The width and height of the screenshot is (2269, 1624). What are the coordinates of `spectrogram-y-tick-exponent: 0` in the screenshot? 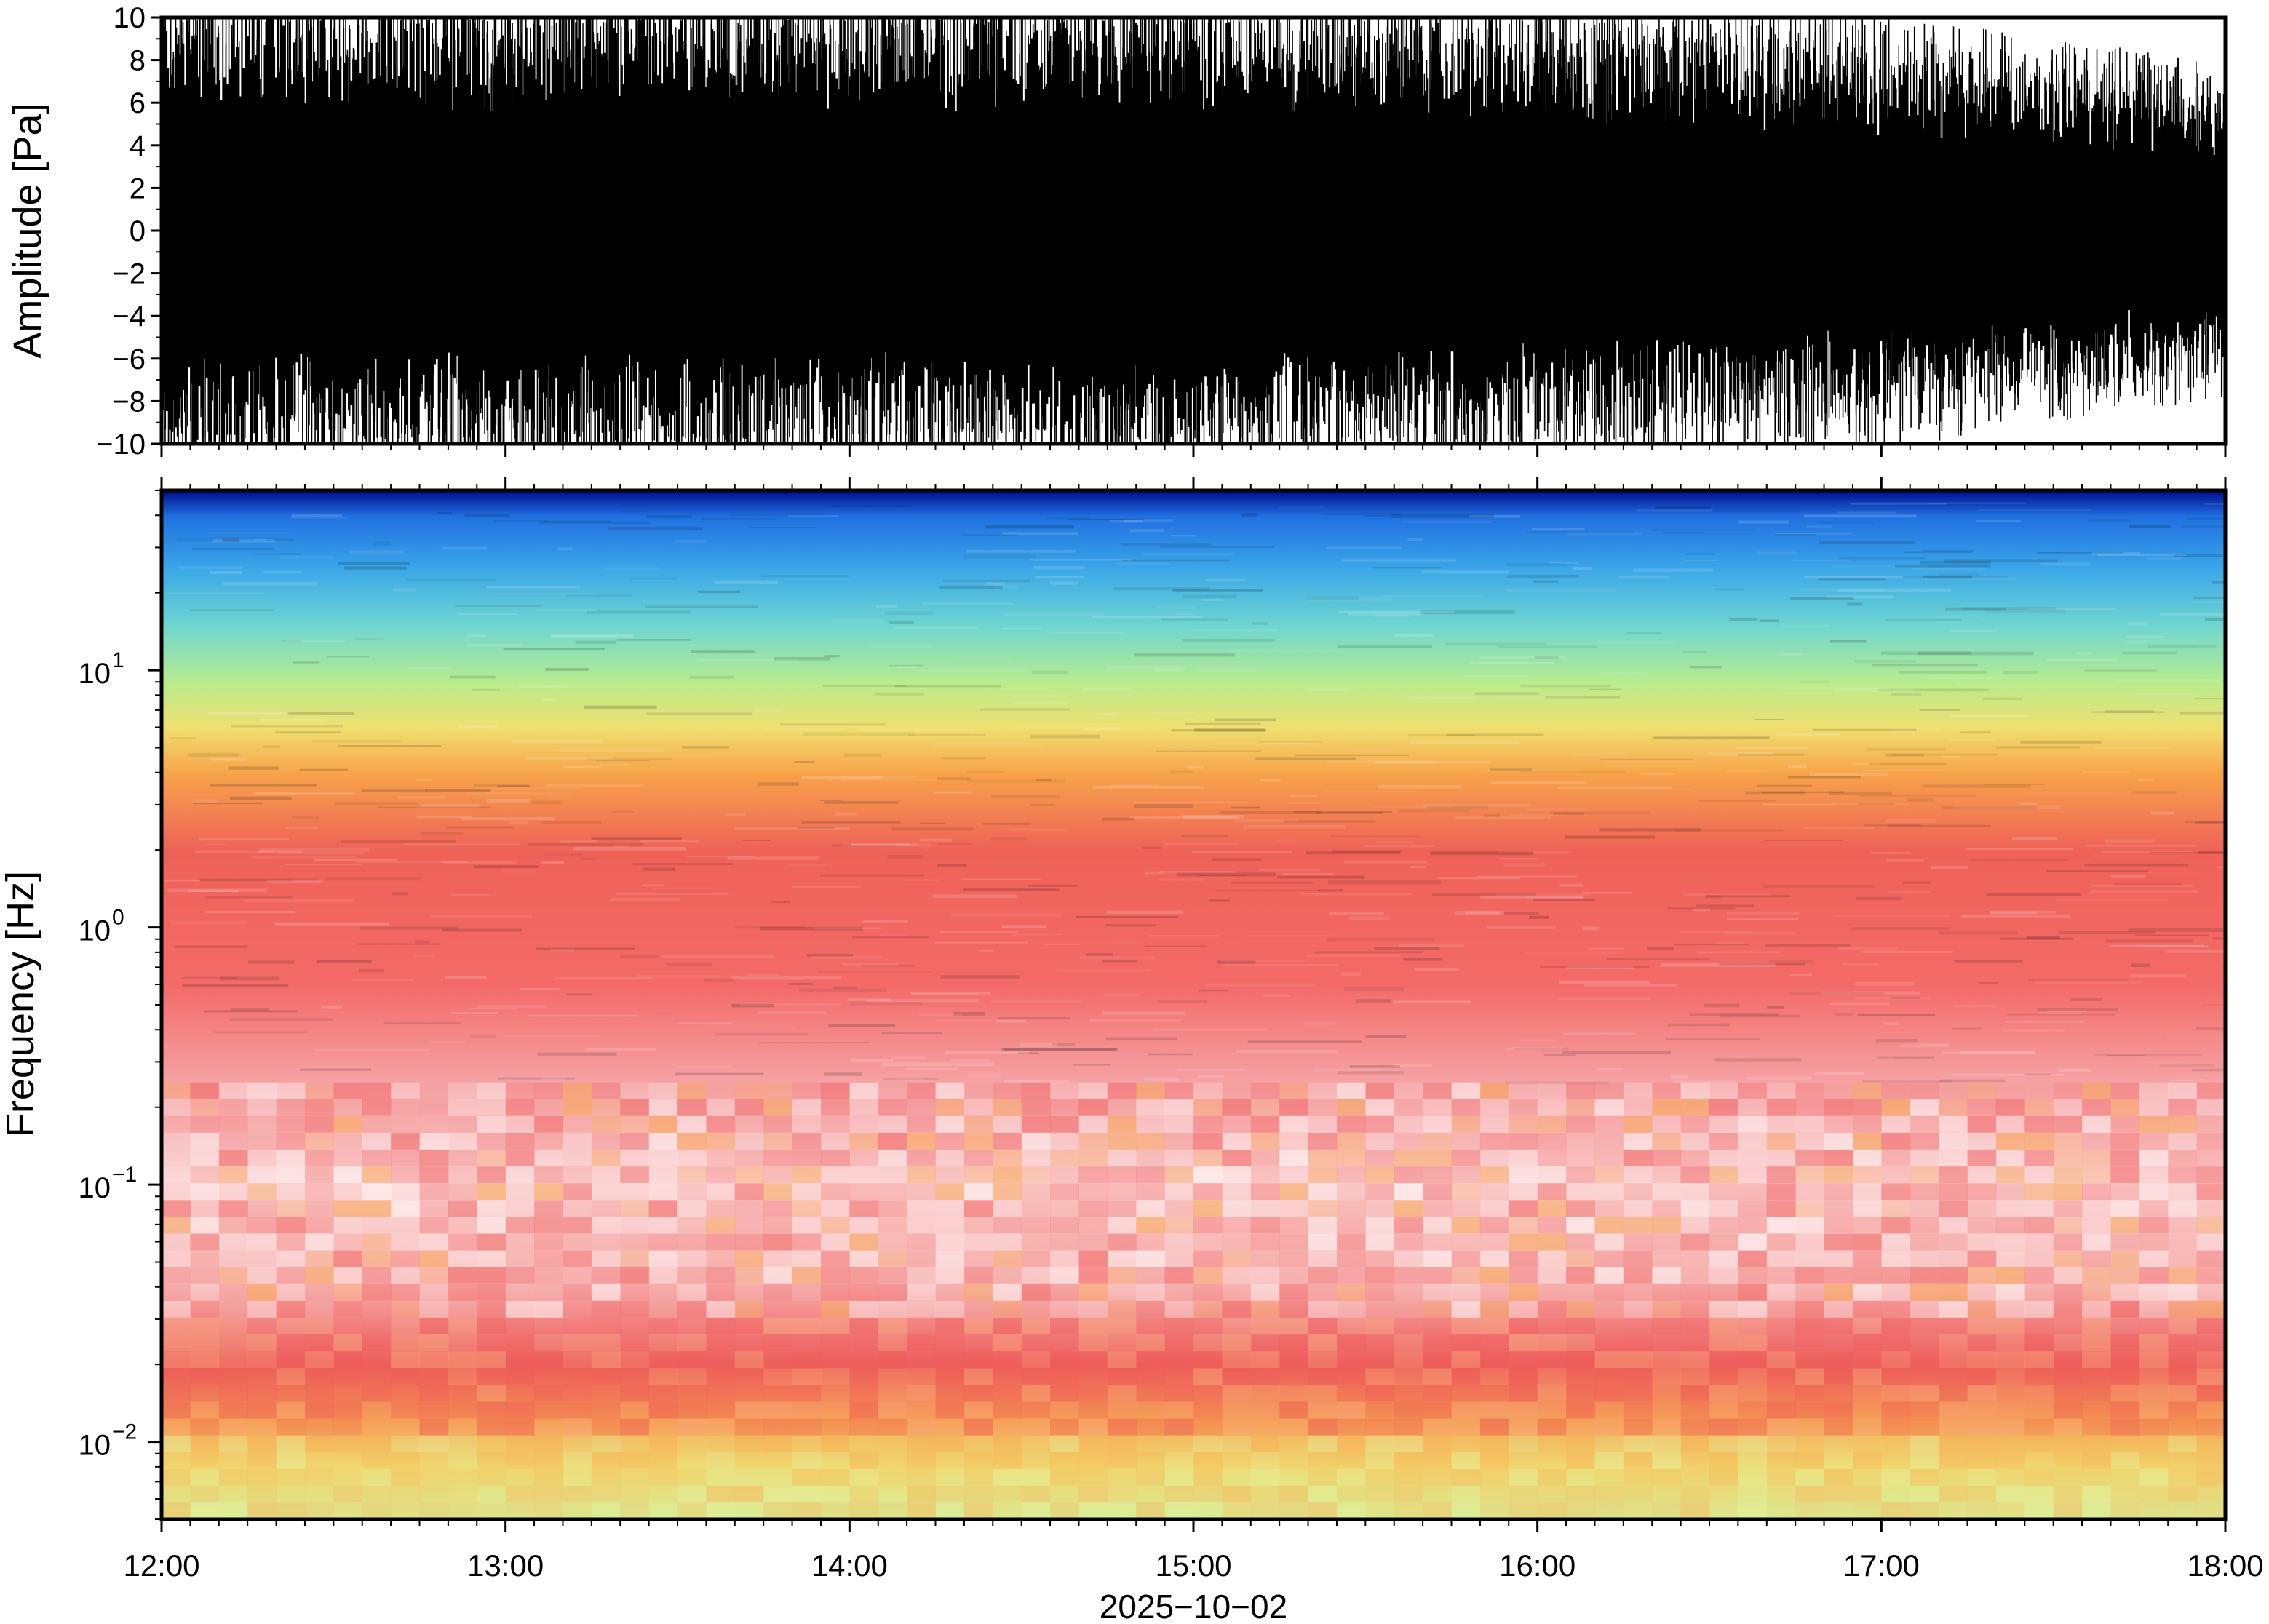 It's located at (118, 918).